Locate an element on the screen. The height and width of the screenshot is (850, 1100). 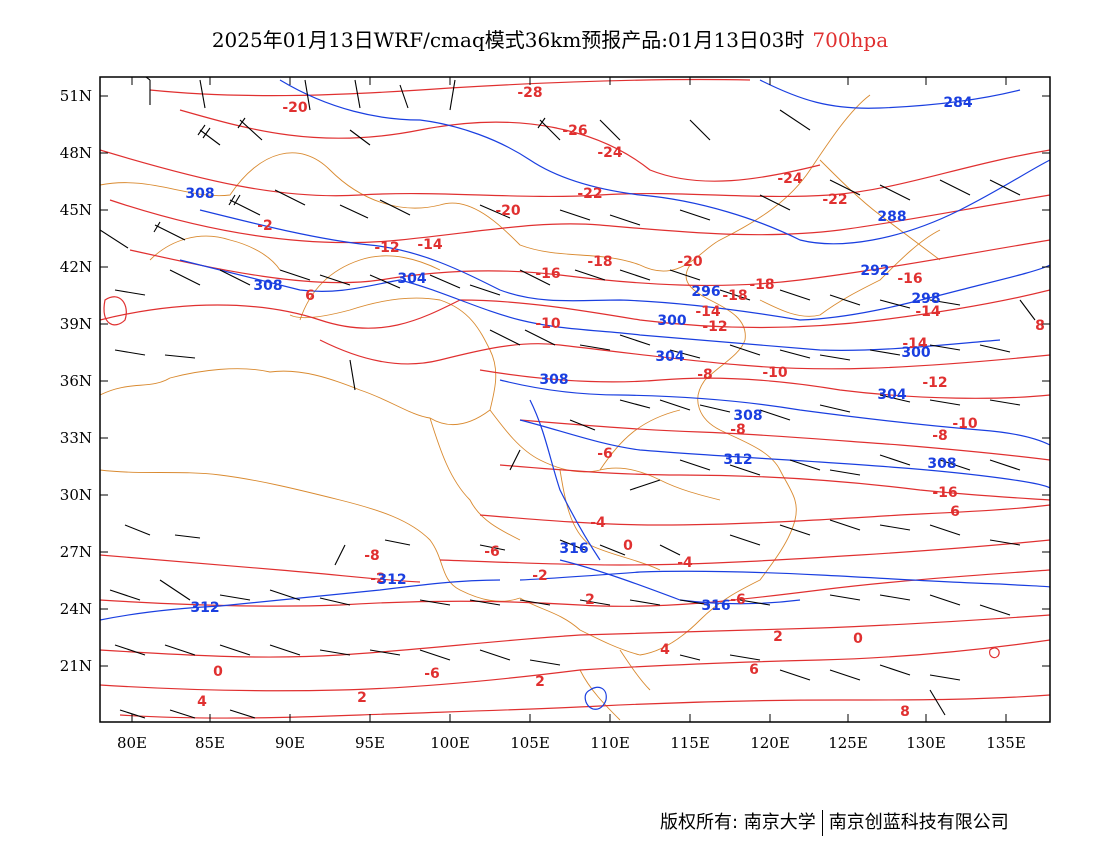
lat-tick-label: 39N is located at coordinates (76, 324).